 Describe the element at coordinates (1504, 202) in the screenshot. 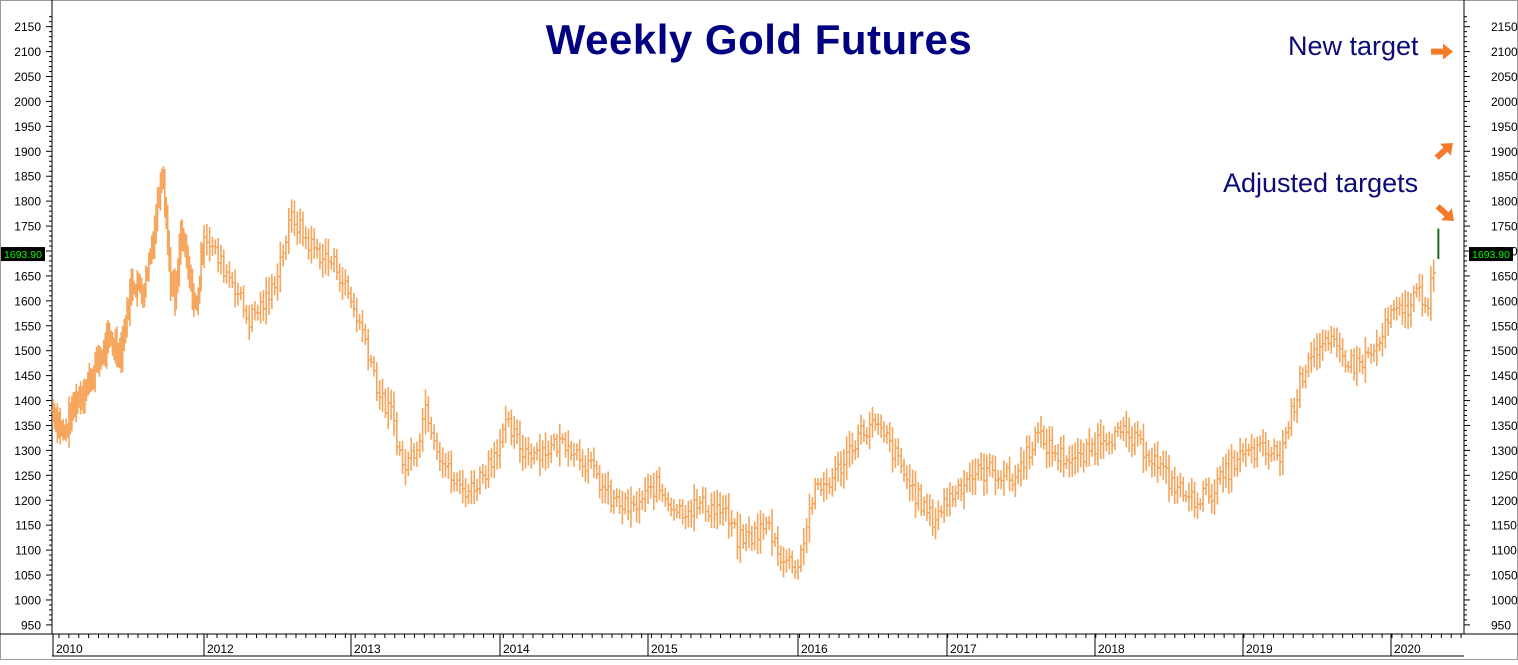

I see `y-tick-label-right: 1800` at that location.